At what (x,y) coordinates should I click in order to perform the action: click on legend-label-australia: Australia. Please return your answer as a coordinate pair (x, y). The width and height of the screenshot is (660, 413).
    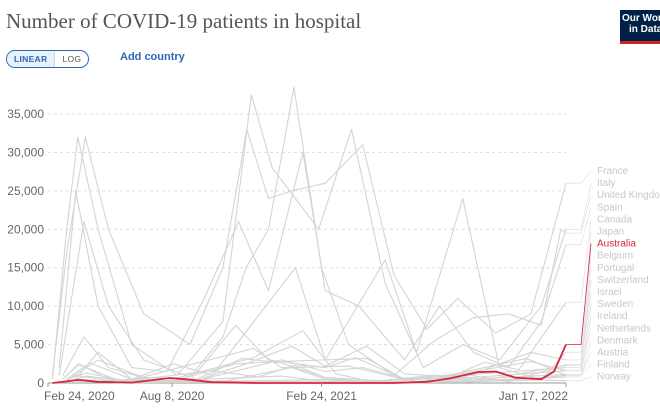
    Looking at the image, I should click on (616, 244).